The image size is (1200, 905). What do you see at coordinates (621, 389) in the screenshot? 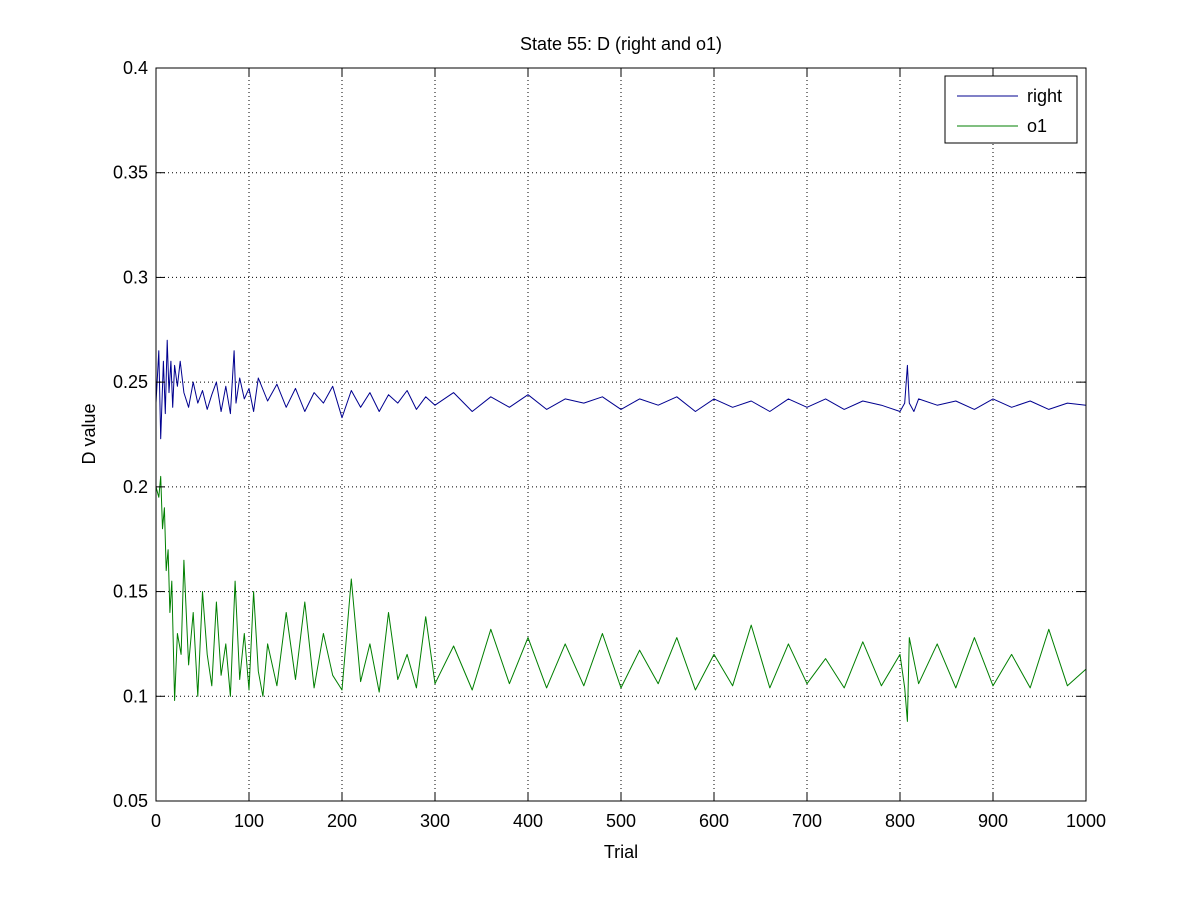
I see `series-line-right` at bounding box center [621, 389].